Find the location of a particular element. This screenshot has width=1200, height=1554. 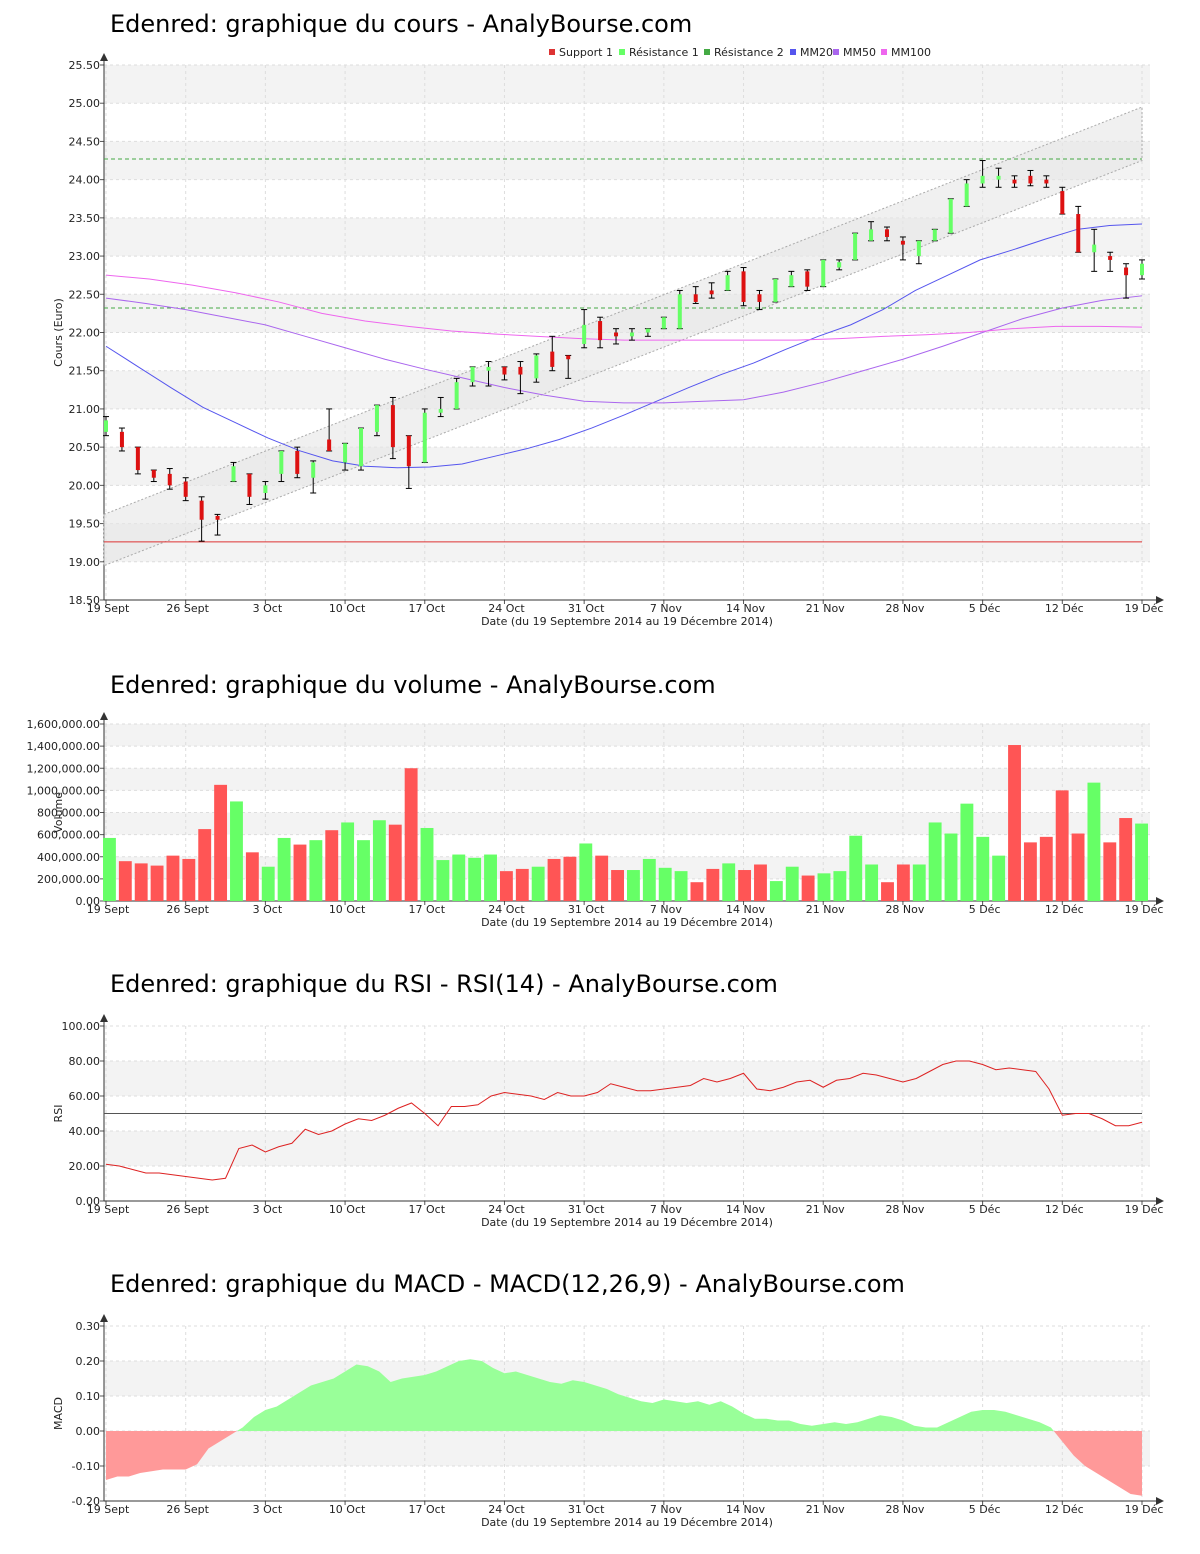

macd-y-axis-arrow is located at coordinates (104, 1318).